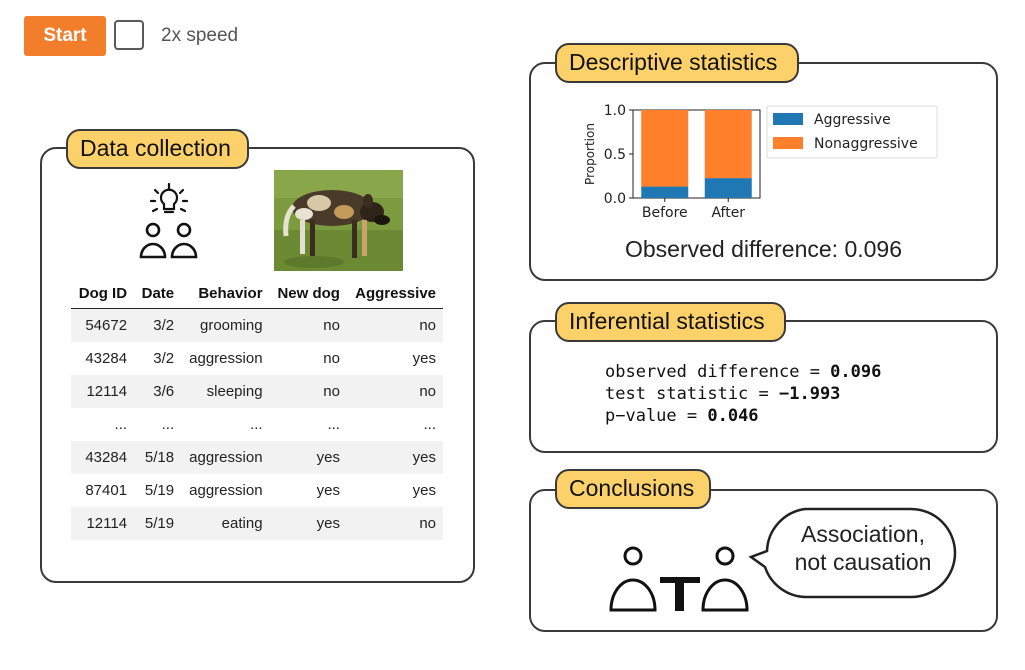  What do you see at coordinates (665, 148) in the screenshot?
I see `bar-nonaggressive-before` at bounding box center [665, 148].